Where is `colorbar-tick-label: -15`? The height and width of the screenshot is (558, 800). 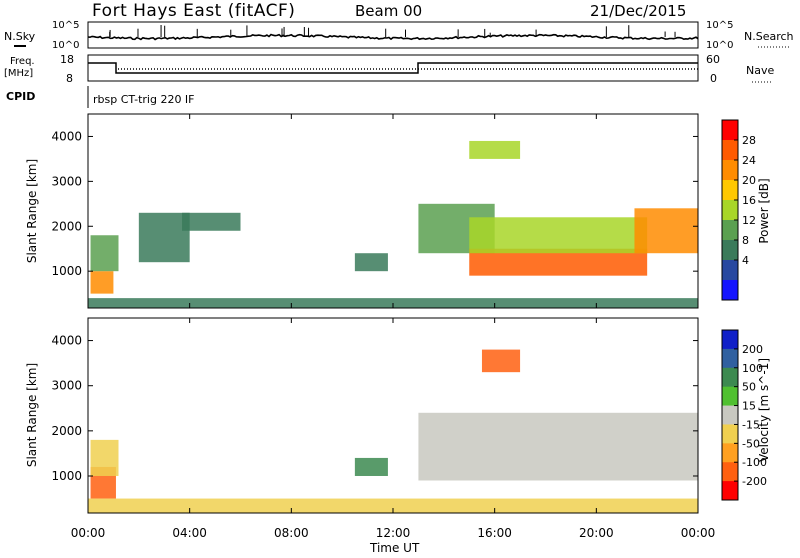 colorbar-tick-label: -15 is located at coordinates (751, 424).